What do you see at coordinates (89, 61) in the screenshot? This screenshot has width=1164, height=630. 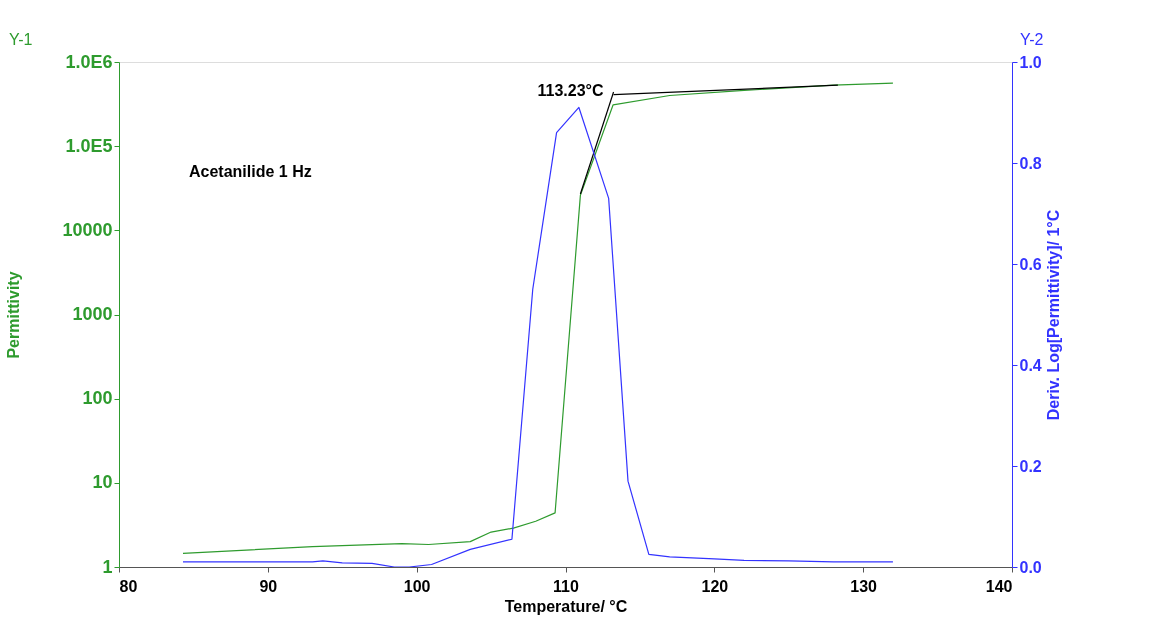 I see `y-tick-label: 1.0E6` at bounding box center [89, 61].